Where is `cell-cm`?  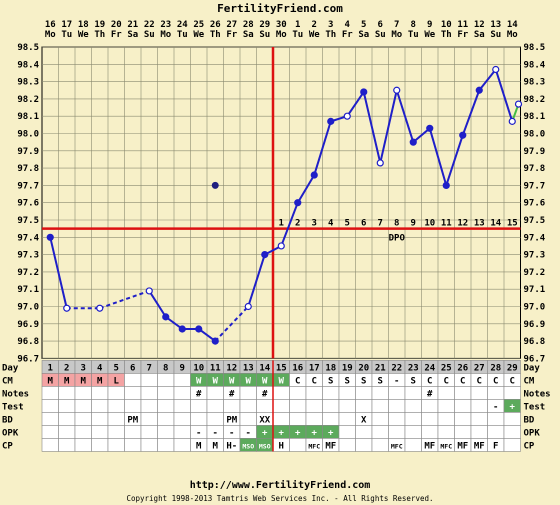 cell-cm is located at coordinates (166, 380).